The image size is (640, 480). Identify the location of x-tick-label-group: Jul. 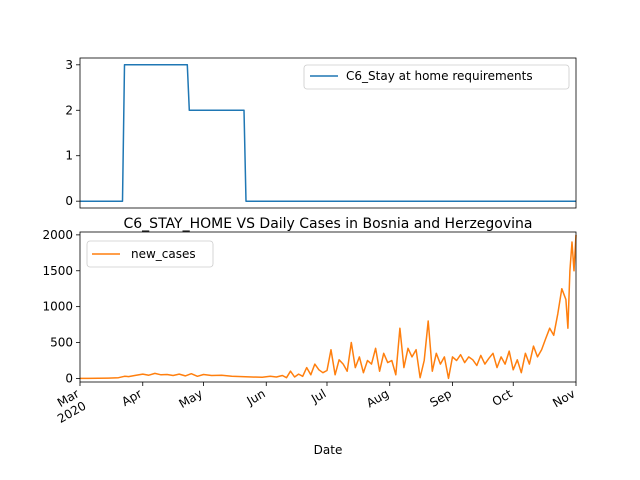
(318, 396).